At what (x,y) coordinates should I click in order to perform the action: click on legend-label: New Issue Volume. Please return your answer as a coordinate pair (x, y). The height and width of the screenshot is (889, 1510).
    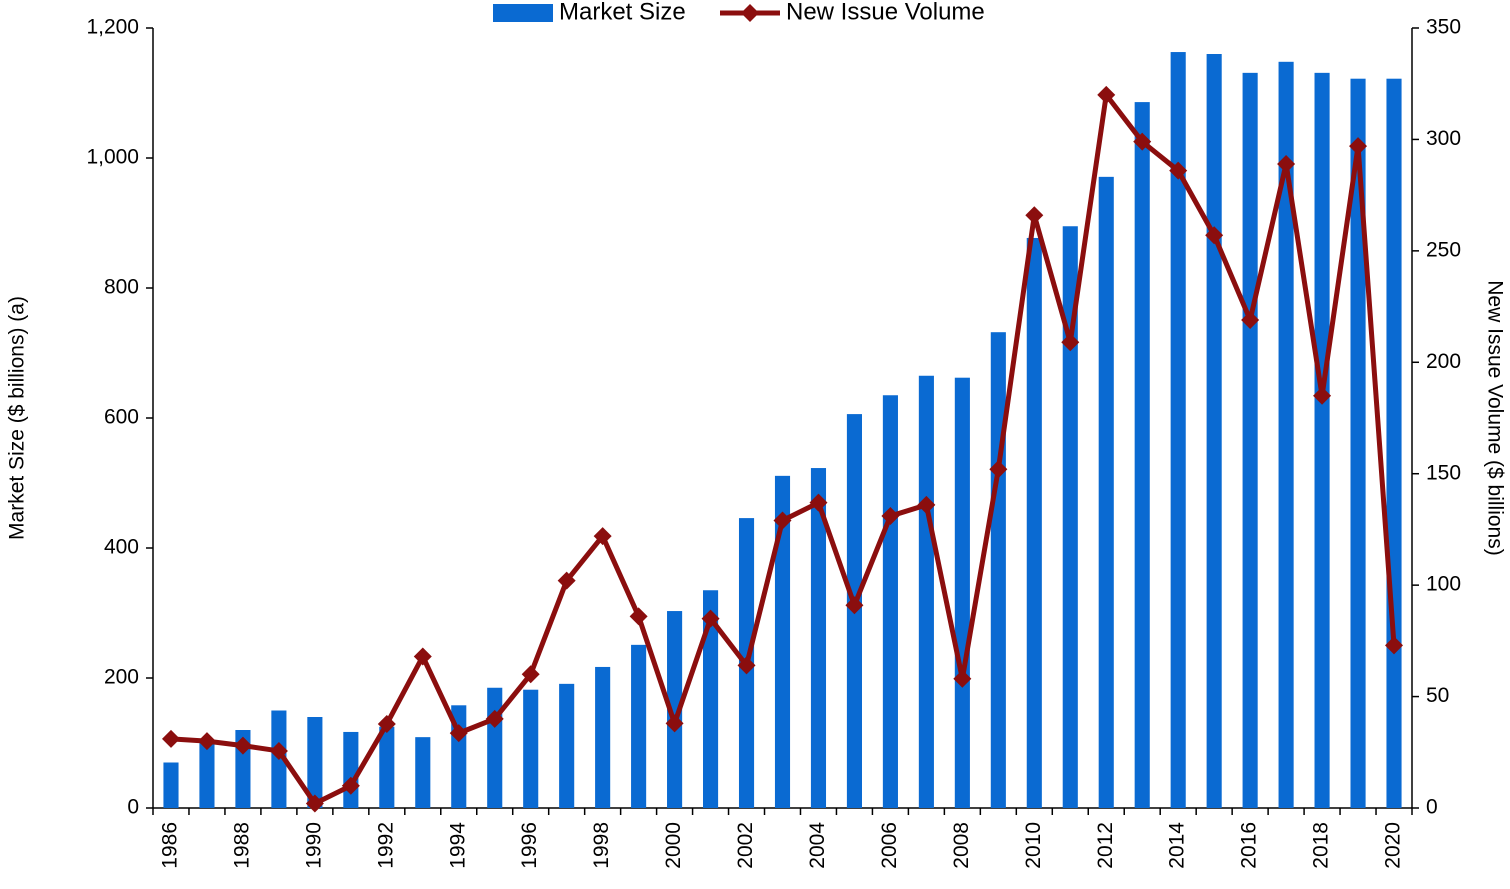
    Looking at the image, I should click on (885, 12).